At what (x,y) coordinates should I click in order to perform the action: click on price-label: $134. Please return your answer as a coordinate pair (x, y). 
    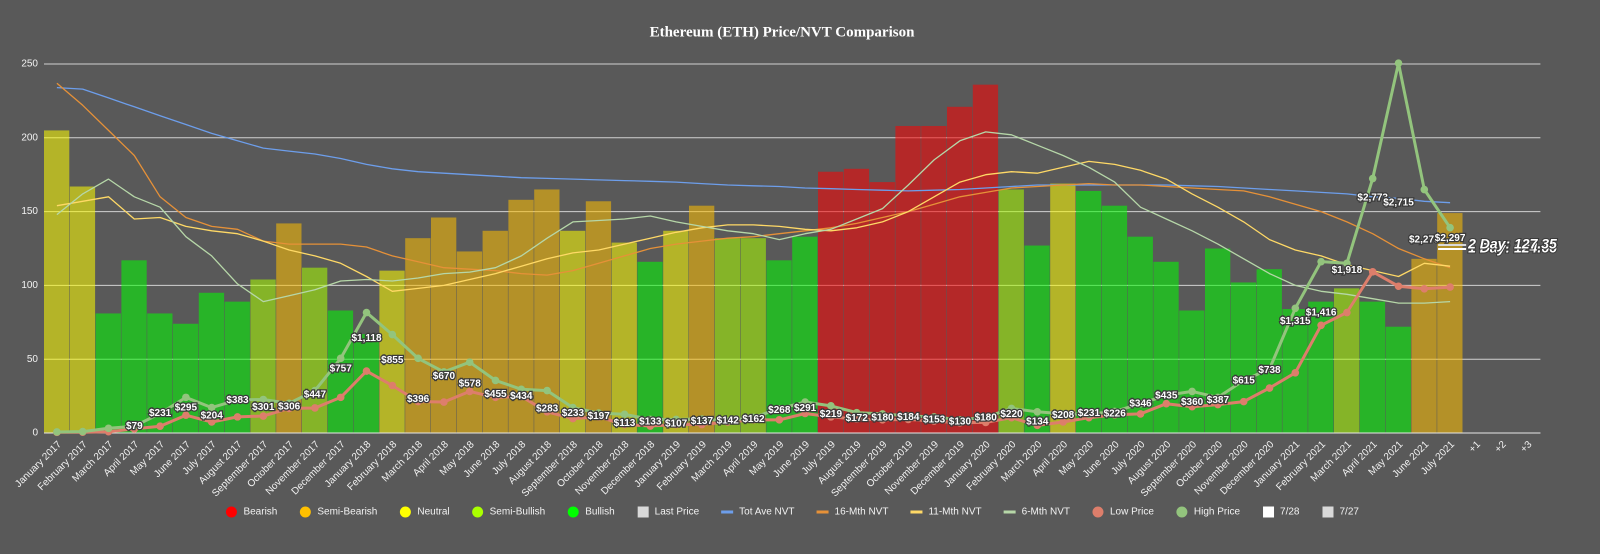
    Looking at the image, I should click on (1037, 421).